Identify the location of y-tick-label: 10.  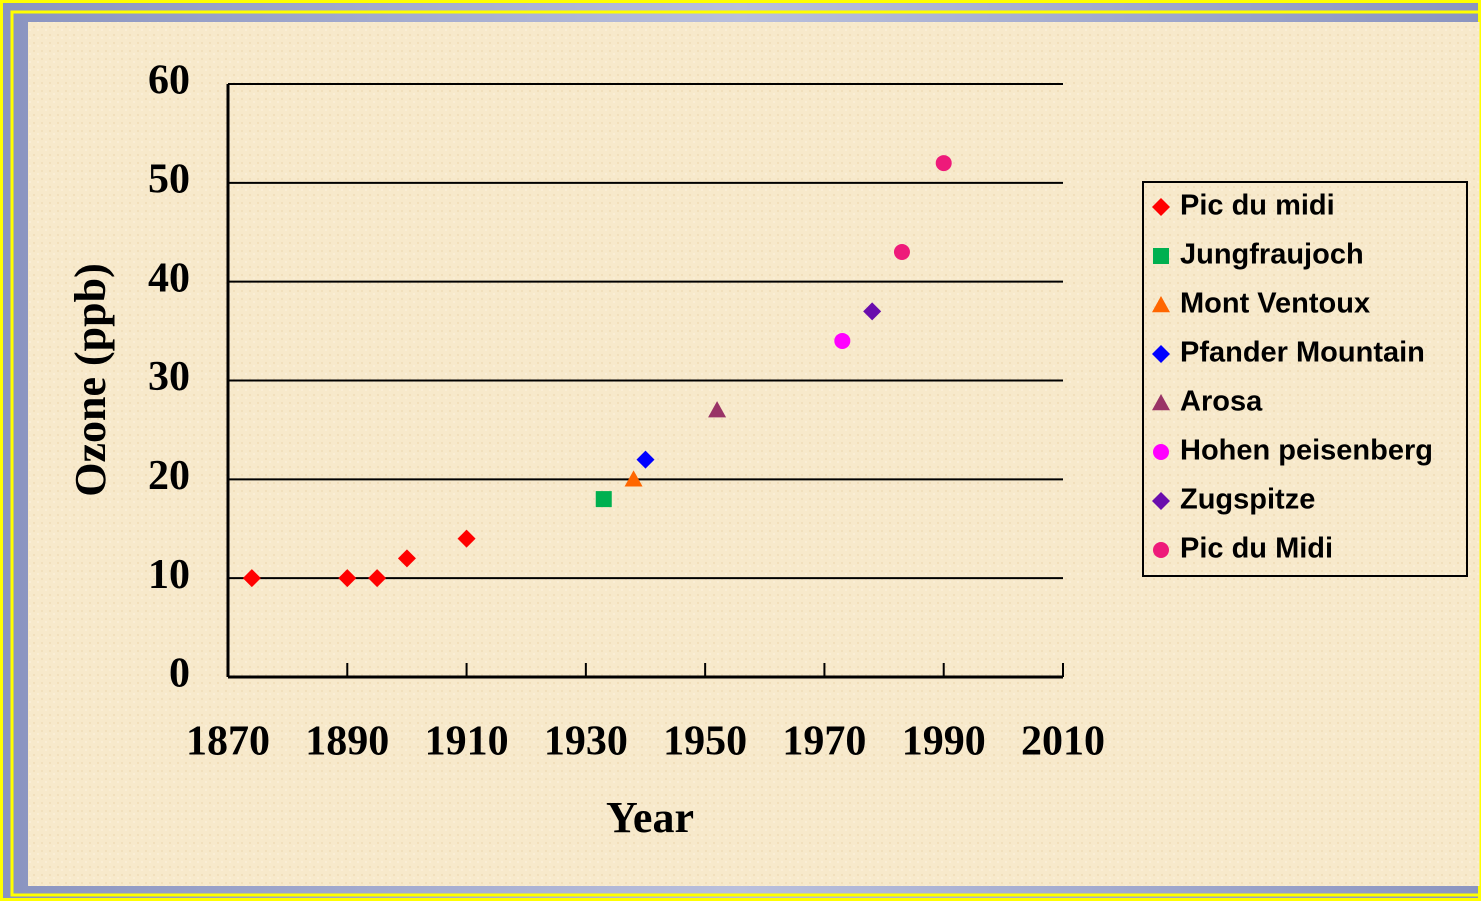
(169, 575).